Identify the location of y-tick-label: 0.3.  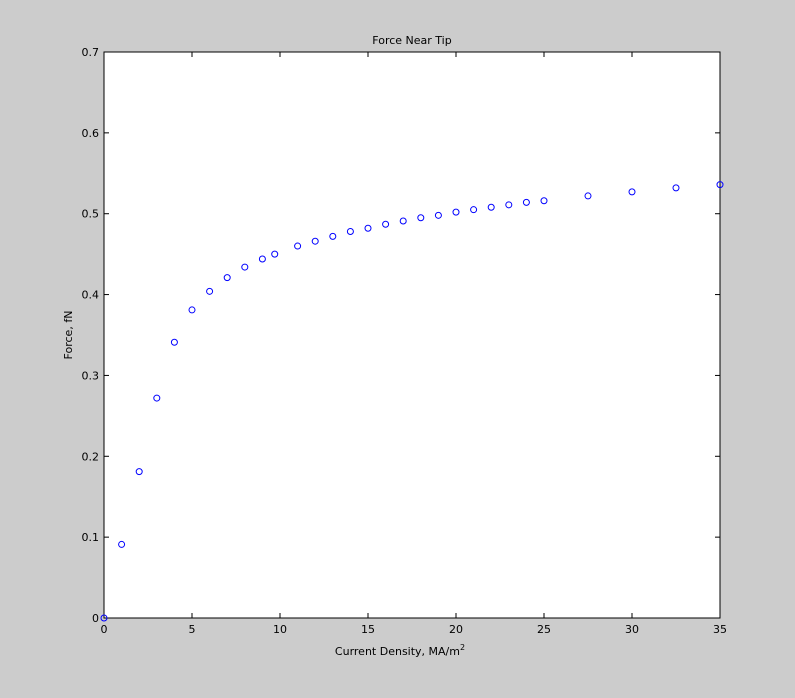
(91, 375).